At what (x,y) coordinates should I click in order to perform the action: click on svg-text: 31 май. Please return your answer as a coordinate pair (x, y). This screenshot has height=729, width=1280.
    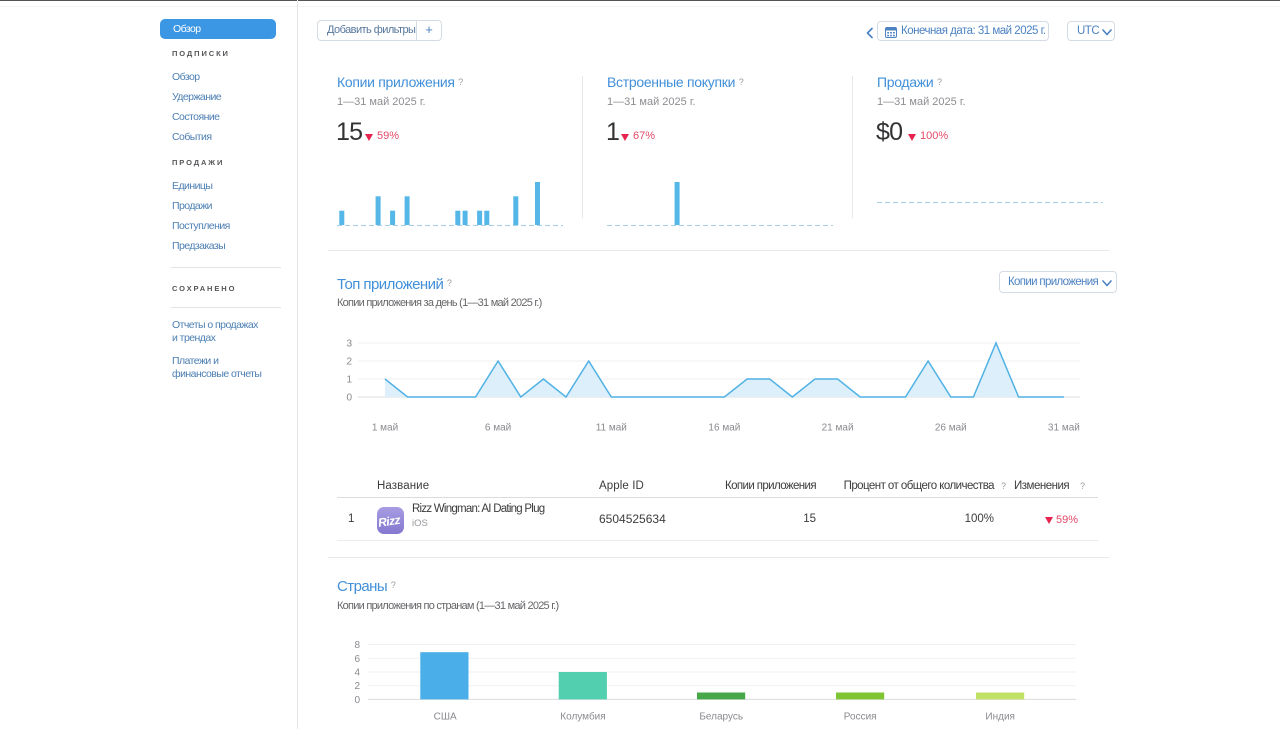
    Looking at the image, I should click on (1064, 428).